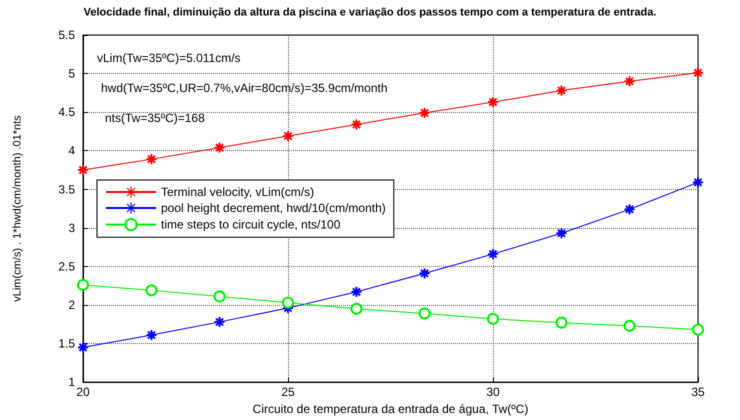 This screenshot has height=420, width=740. Describe the element at coordinates (390, 409) in the screenshot. I see `x-axis-title: Circuito de temperatura da entrada de água, Tw(ºC)` at that location.